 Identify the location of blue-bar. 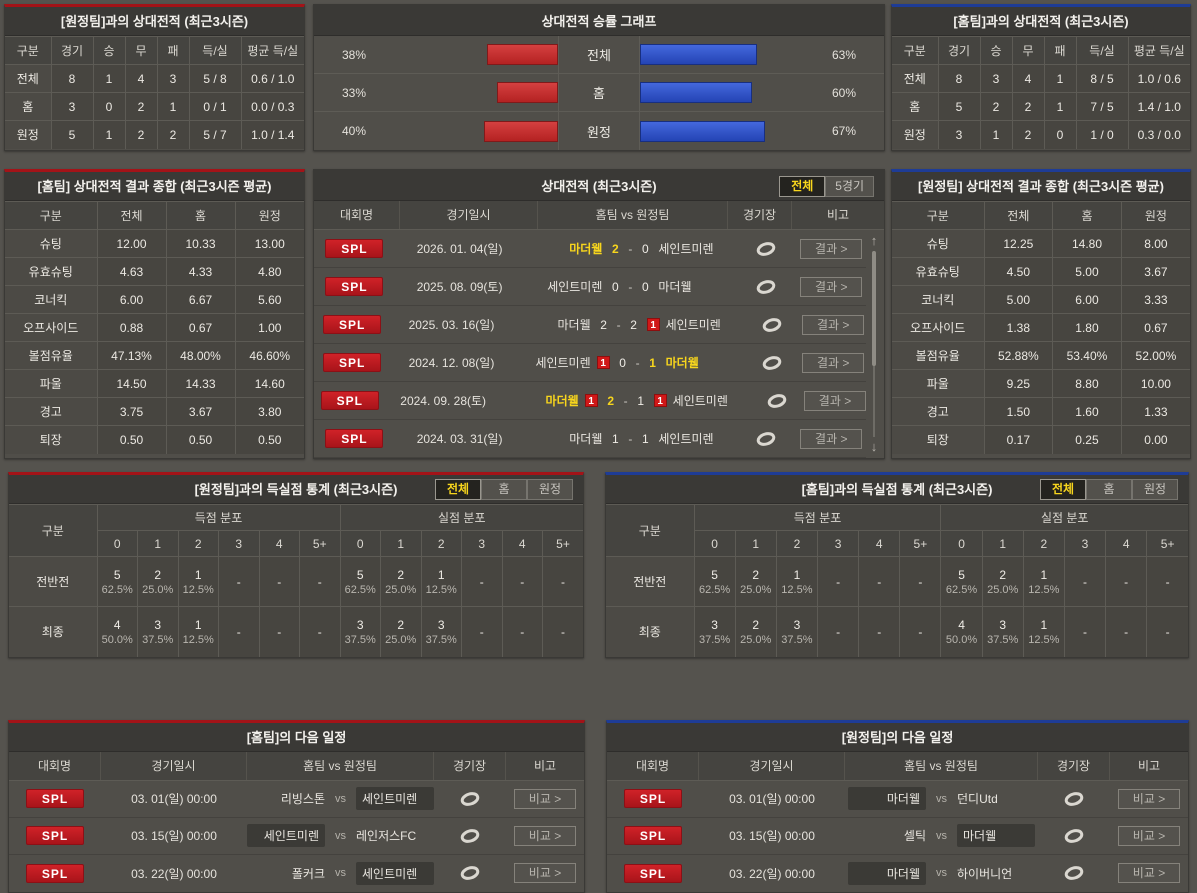
(696, 92).